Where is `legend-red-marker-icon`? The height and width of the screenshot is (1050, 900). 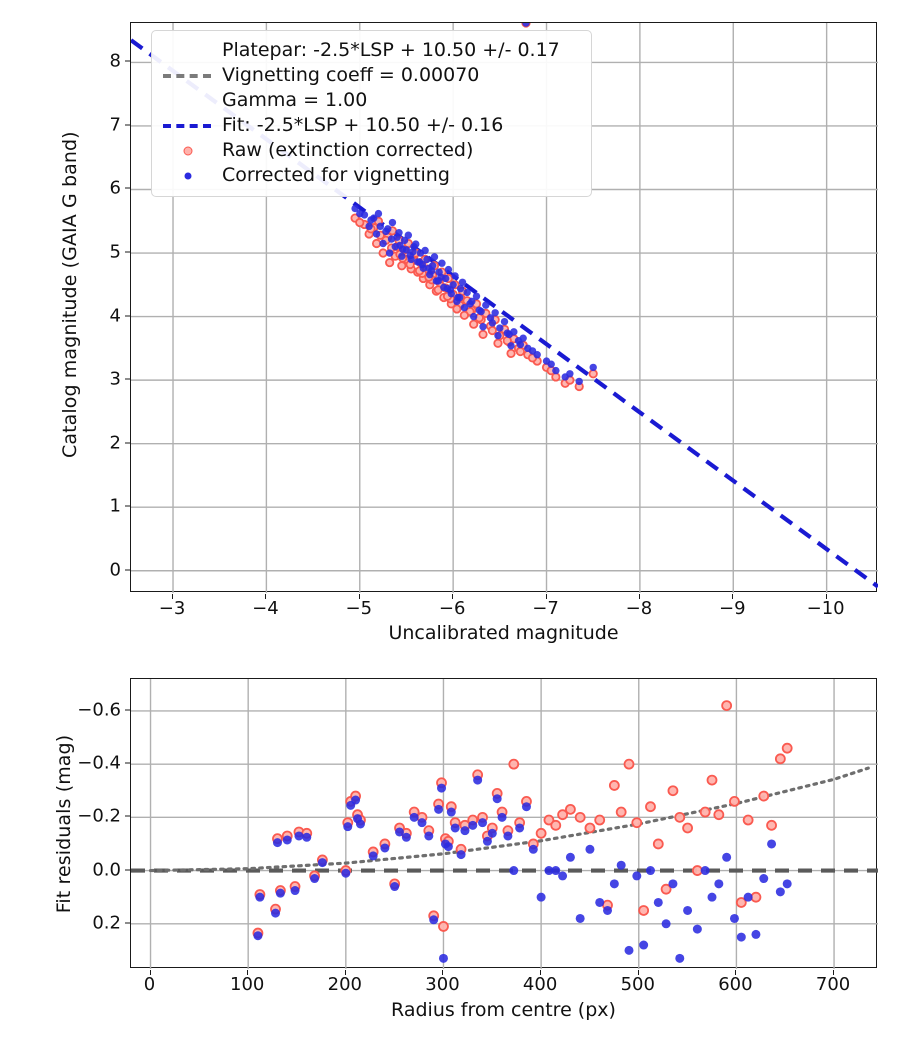 legend-red-marker-icon is located at coordinates (188, 151).